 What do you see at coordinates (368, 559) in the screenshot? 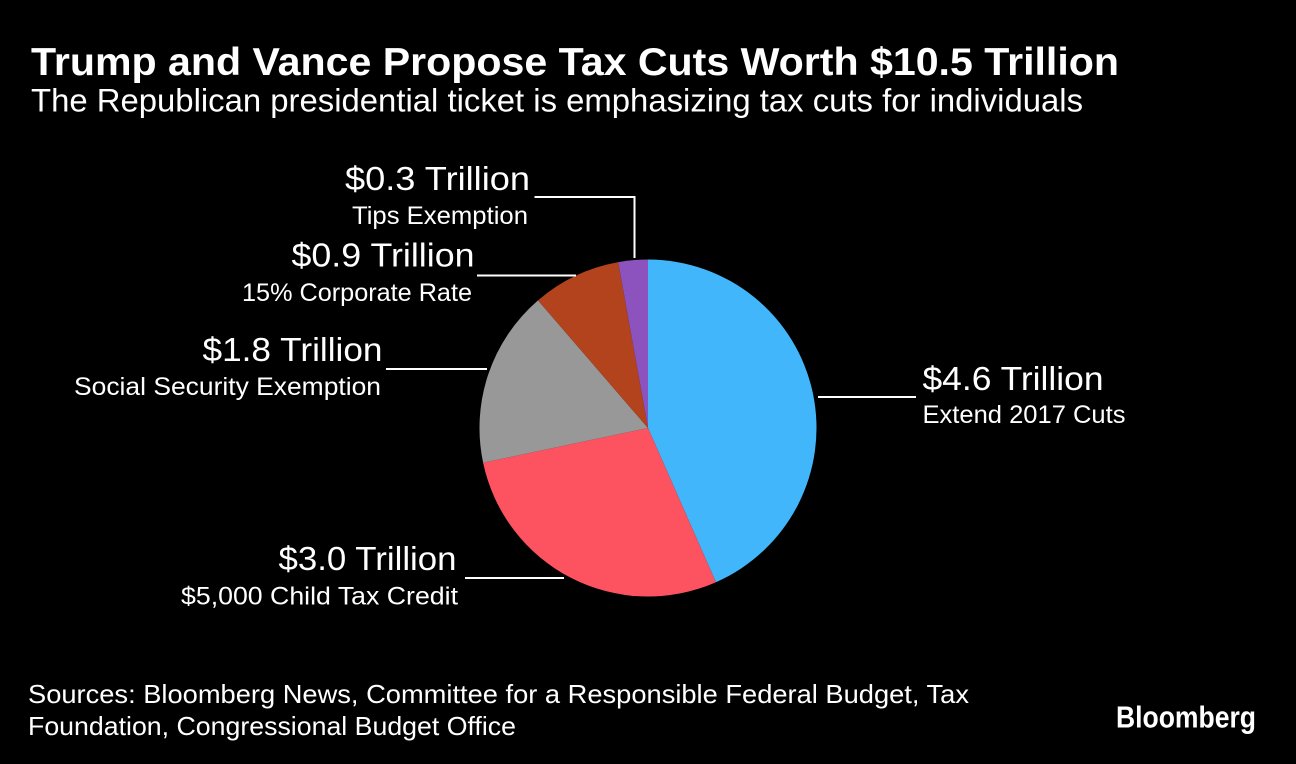
I see `svg-text: $3.0 Trillion` at bounding box center [368, 559].